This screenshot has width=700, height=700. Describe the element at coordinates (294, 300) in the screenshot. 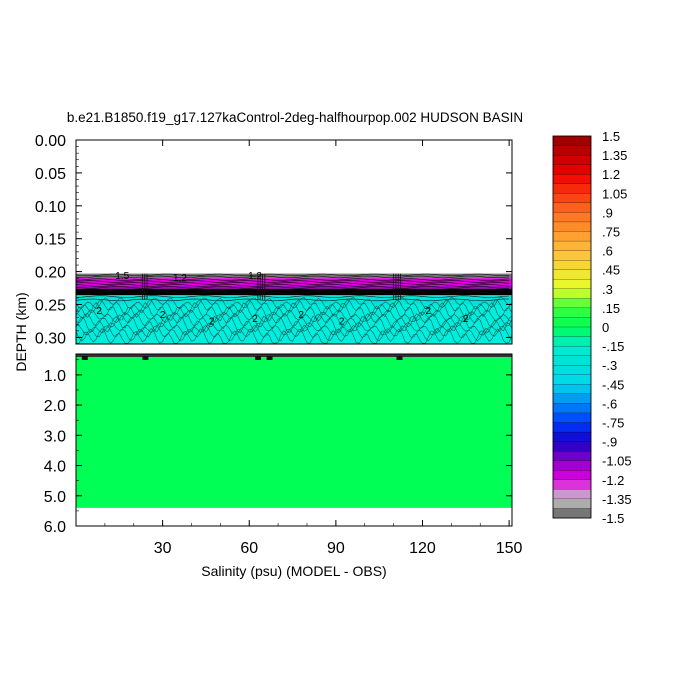

I see `cyan-light-field` at that location.